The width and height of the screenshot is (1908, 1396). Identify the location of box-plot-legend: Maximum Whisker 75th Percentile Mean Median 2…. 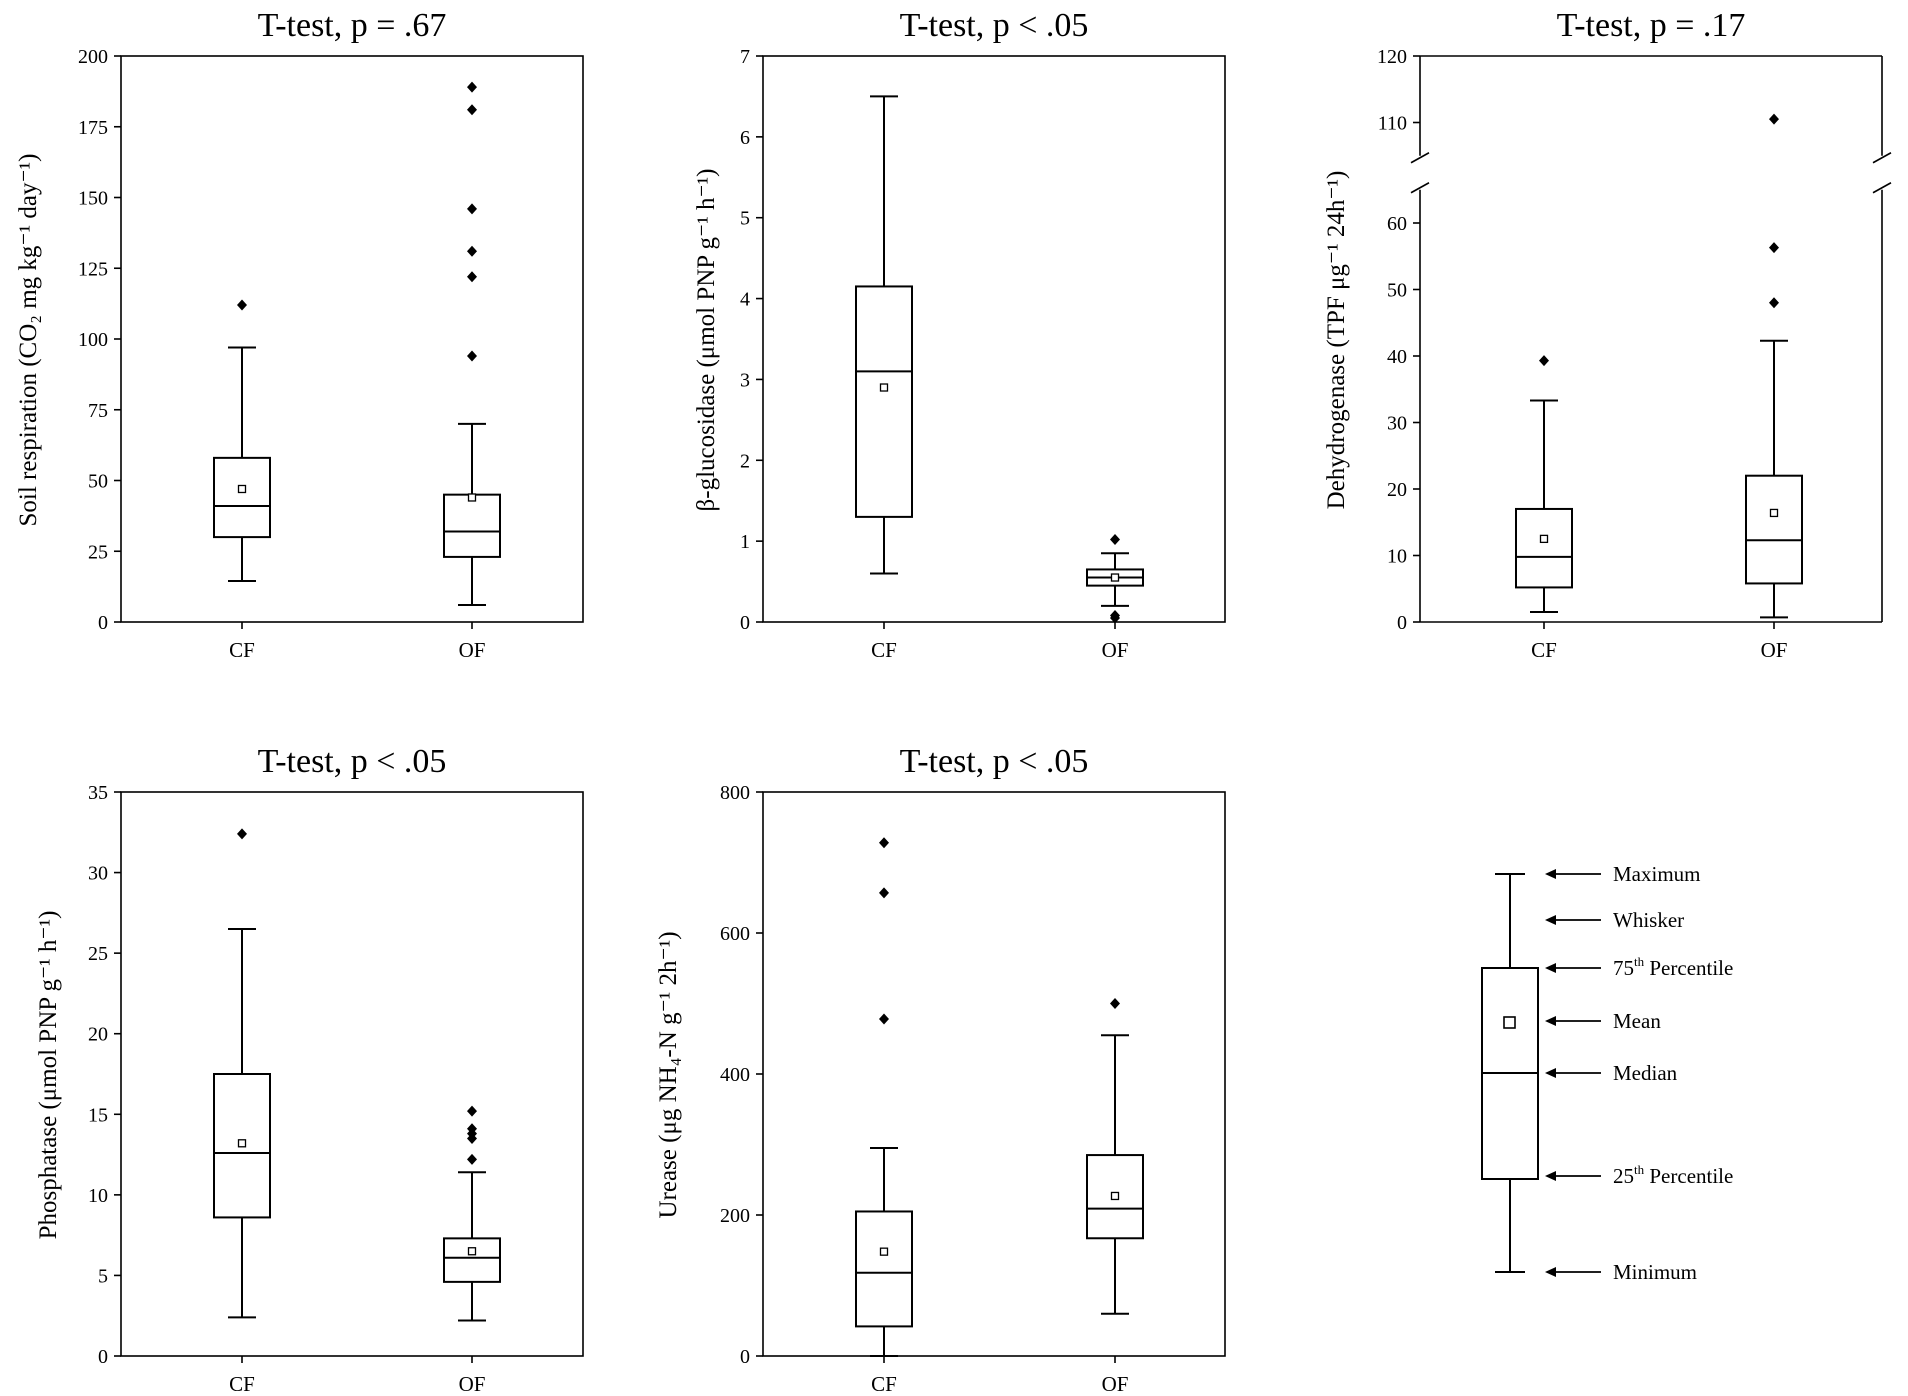
(1607, 1073).